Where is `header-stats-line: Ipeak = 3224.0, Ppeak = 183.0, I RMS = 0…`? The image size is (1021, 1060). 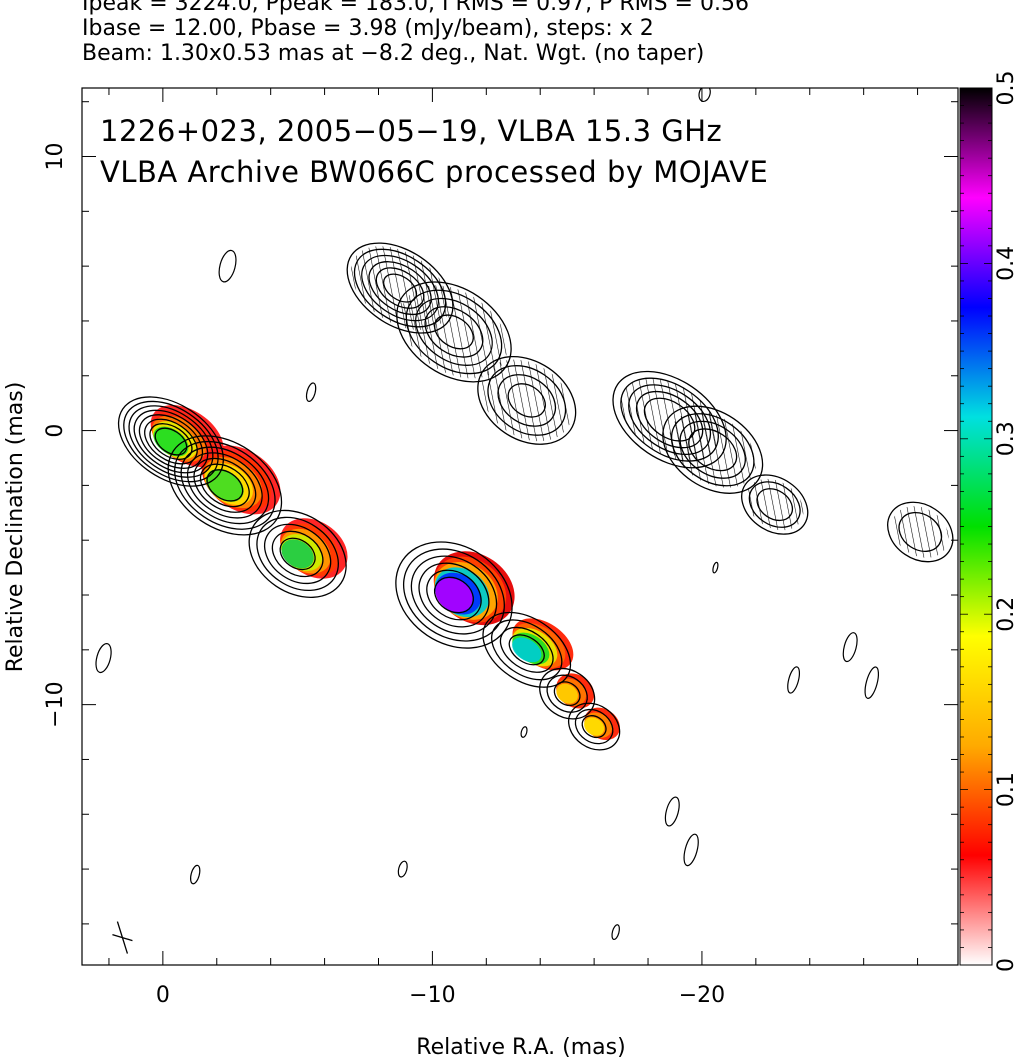
header-stats-line: Ipeak = 3224.0, Ppeak = 183.0, I RMS = 0… is located at coordinates (415, 8).